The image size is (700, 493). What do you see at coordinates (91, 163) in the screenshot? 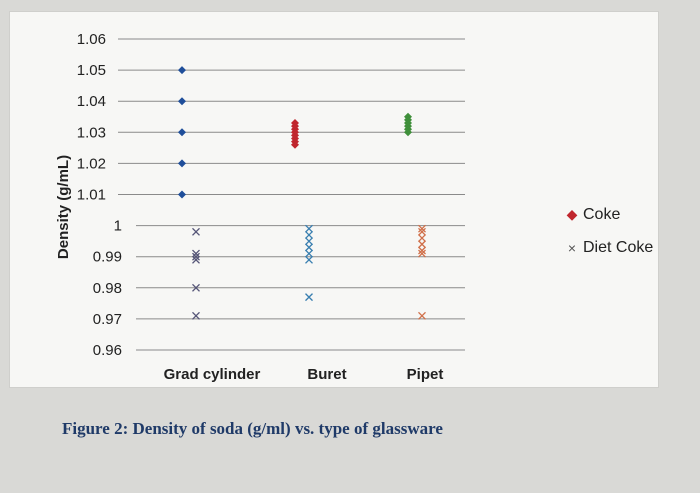
I see `y-tick-label: 1.02` at bounding box center [91, 163].